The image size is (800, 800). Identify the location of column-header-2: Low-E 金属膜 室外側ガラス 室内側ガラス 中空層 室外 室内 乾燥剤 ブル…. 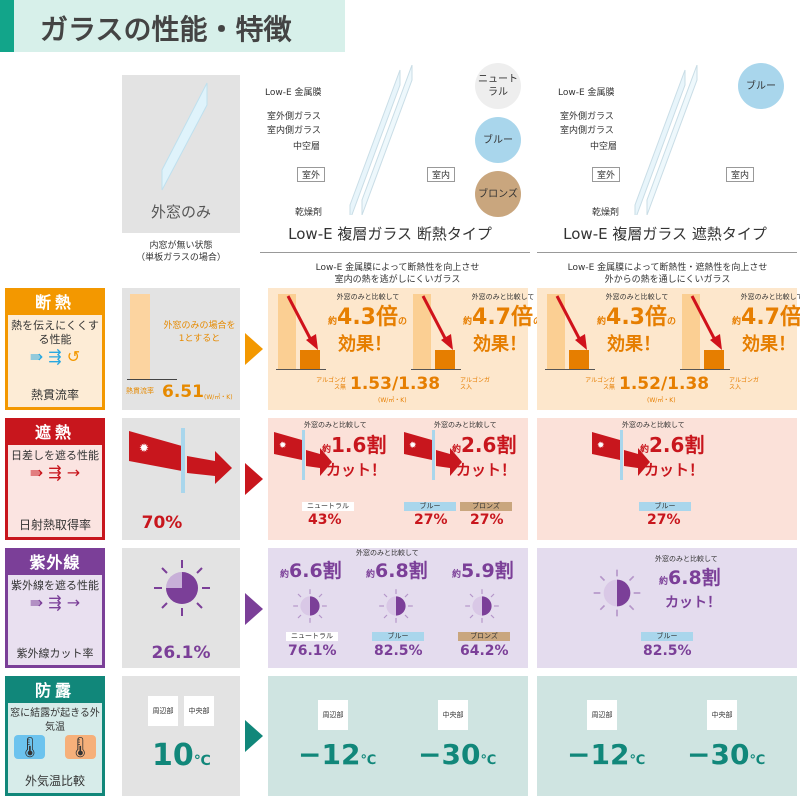
(665, 152).